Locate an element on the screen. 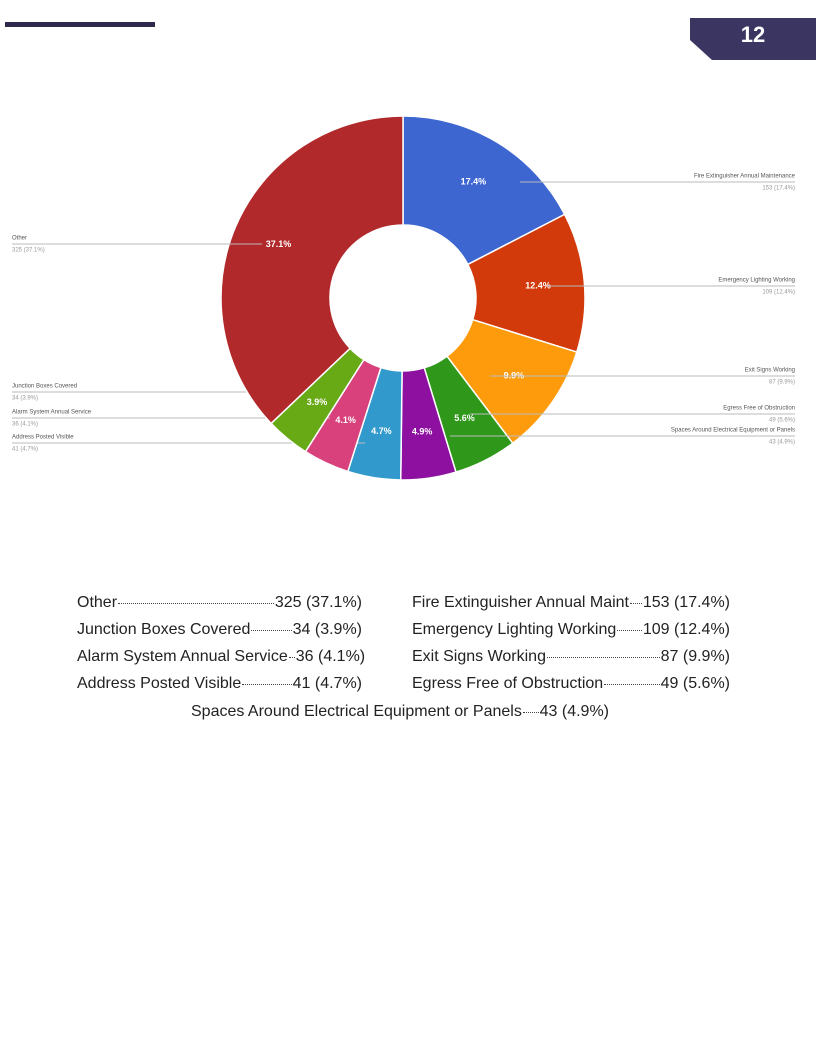  summary-entry: Egress Free of Obstruction 49 (5.6%) is located at coordinates (571, 684).